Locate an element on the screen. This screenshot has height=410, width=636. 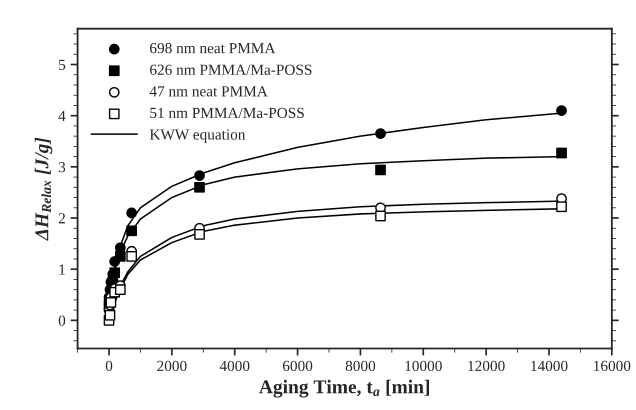
x-axis-title: Aging Time, t$_{a}$ [min] is located at coordinates (344, 389).